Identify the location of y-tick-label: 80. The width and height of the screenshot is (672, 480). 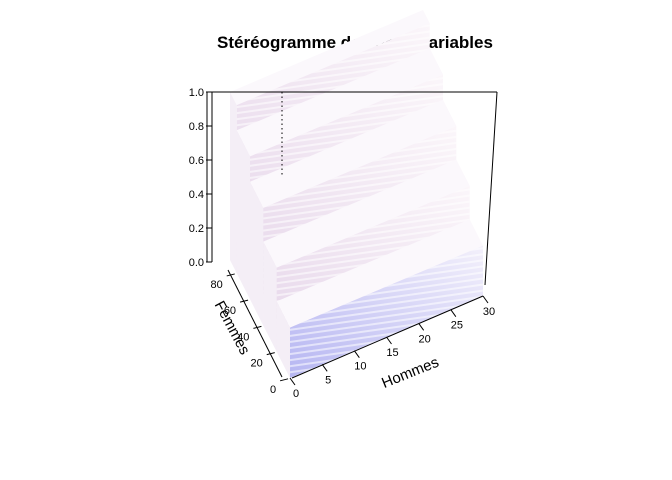
(216, 285).